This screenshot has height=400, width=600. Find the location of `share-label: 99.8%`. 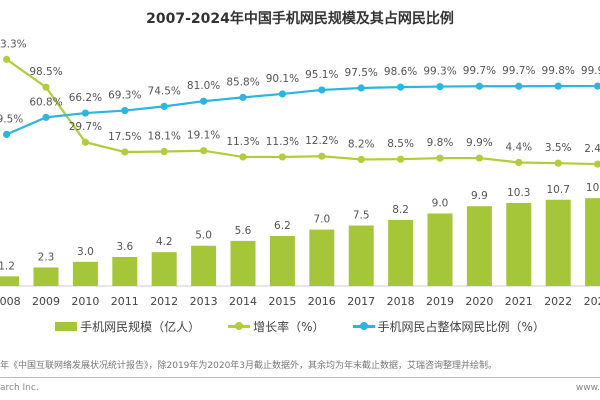

share-label: 99.8% is located at coordinates (558, 71).